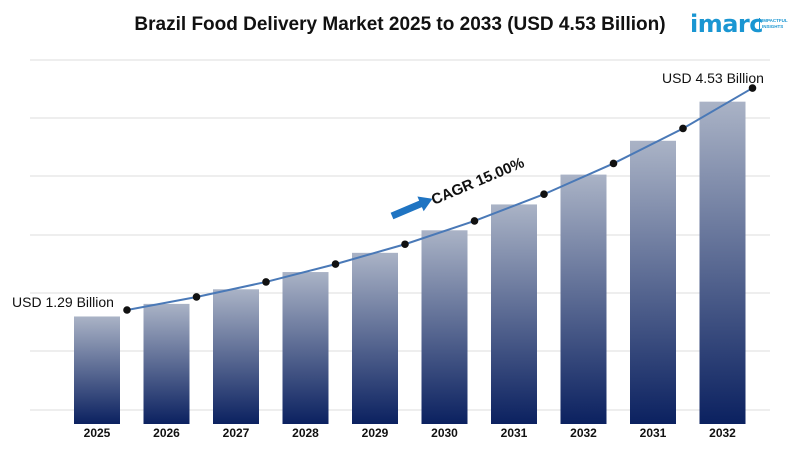  I want to click on x-tick-label: 2027, so click(236, 433).